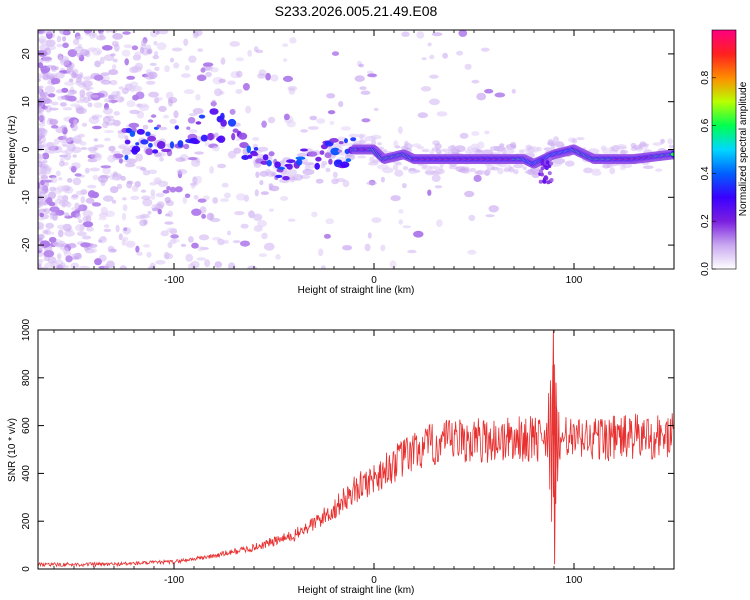 This screenshot has height=600, width=750. Describe the element at coordinates (26, 569) in the screenshot. I see `snr-y-tick-label: 0` at that location.